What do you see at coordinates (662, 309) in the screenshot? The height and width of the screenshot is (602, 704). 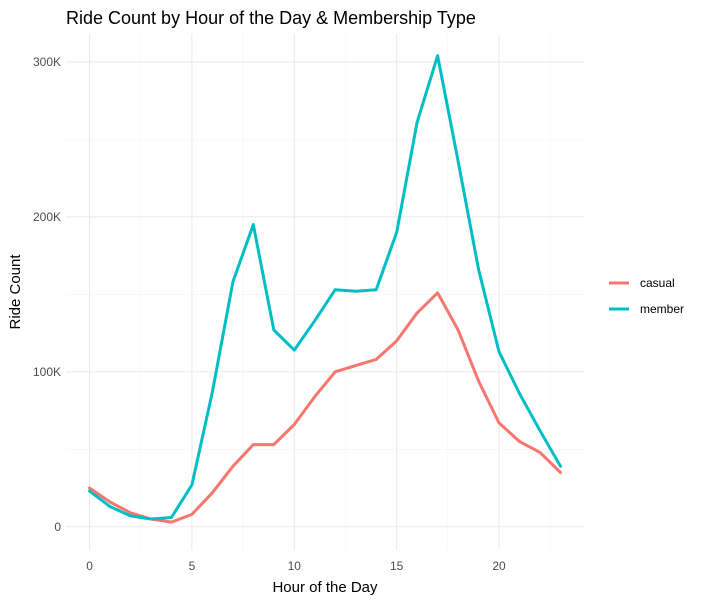 I see `legend-label-member: member` at bounding box center [662, 309].